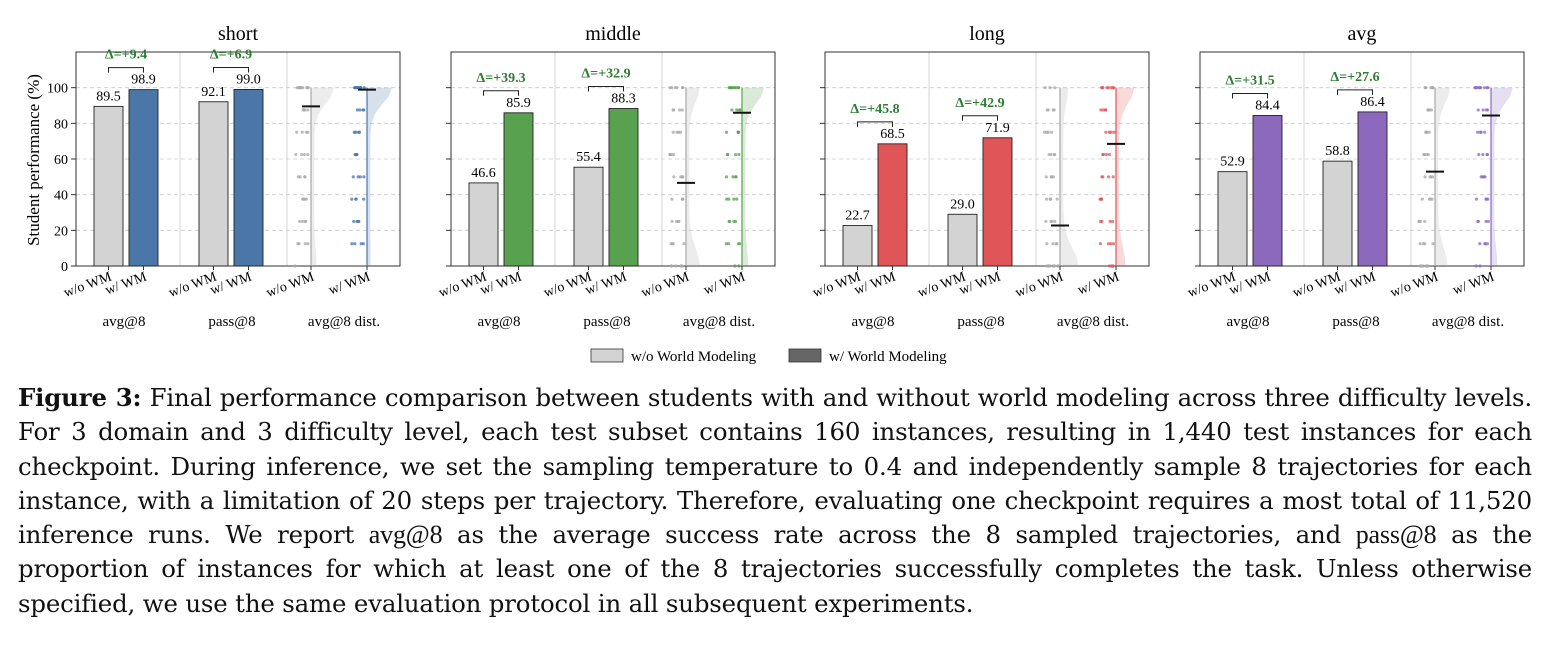 The height and width of the screenshot is (647, 1547). What do you see at coordinates (61, 231) in the screenshot?
I see `y-tick-label: 20` at bounding box center [61, 231].